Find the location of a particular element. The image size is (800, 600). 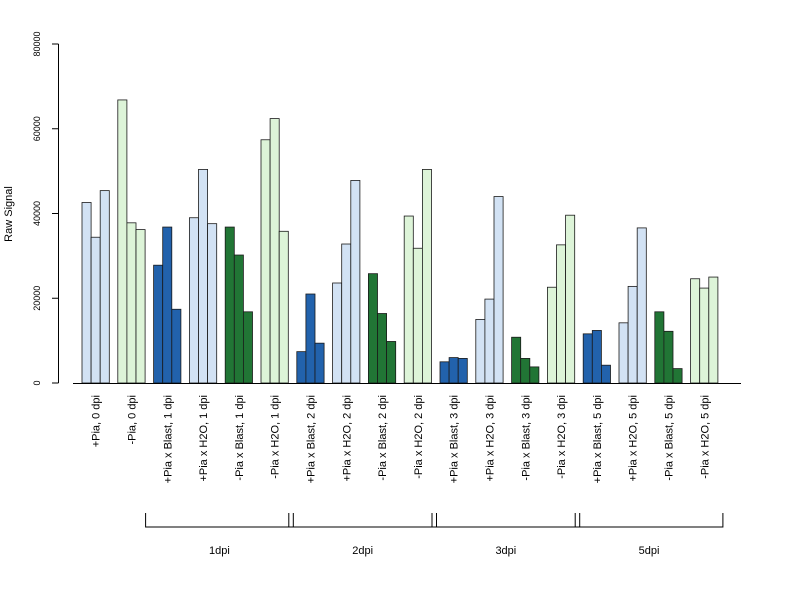

group-brackets: 1dpi 2dpi 3dpi 5dpi is located at coordinates (434, 535).